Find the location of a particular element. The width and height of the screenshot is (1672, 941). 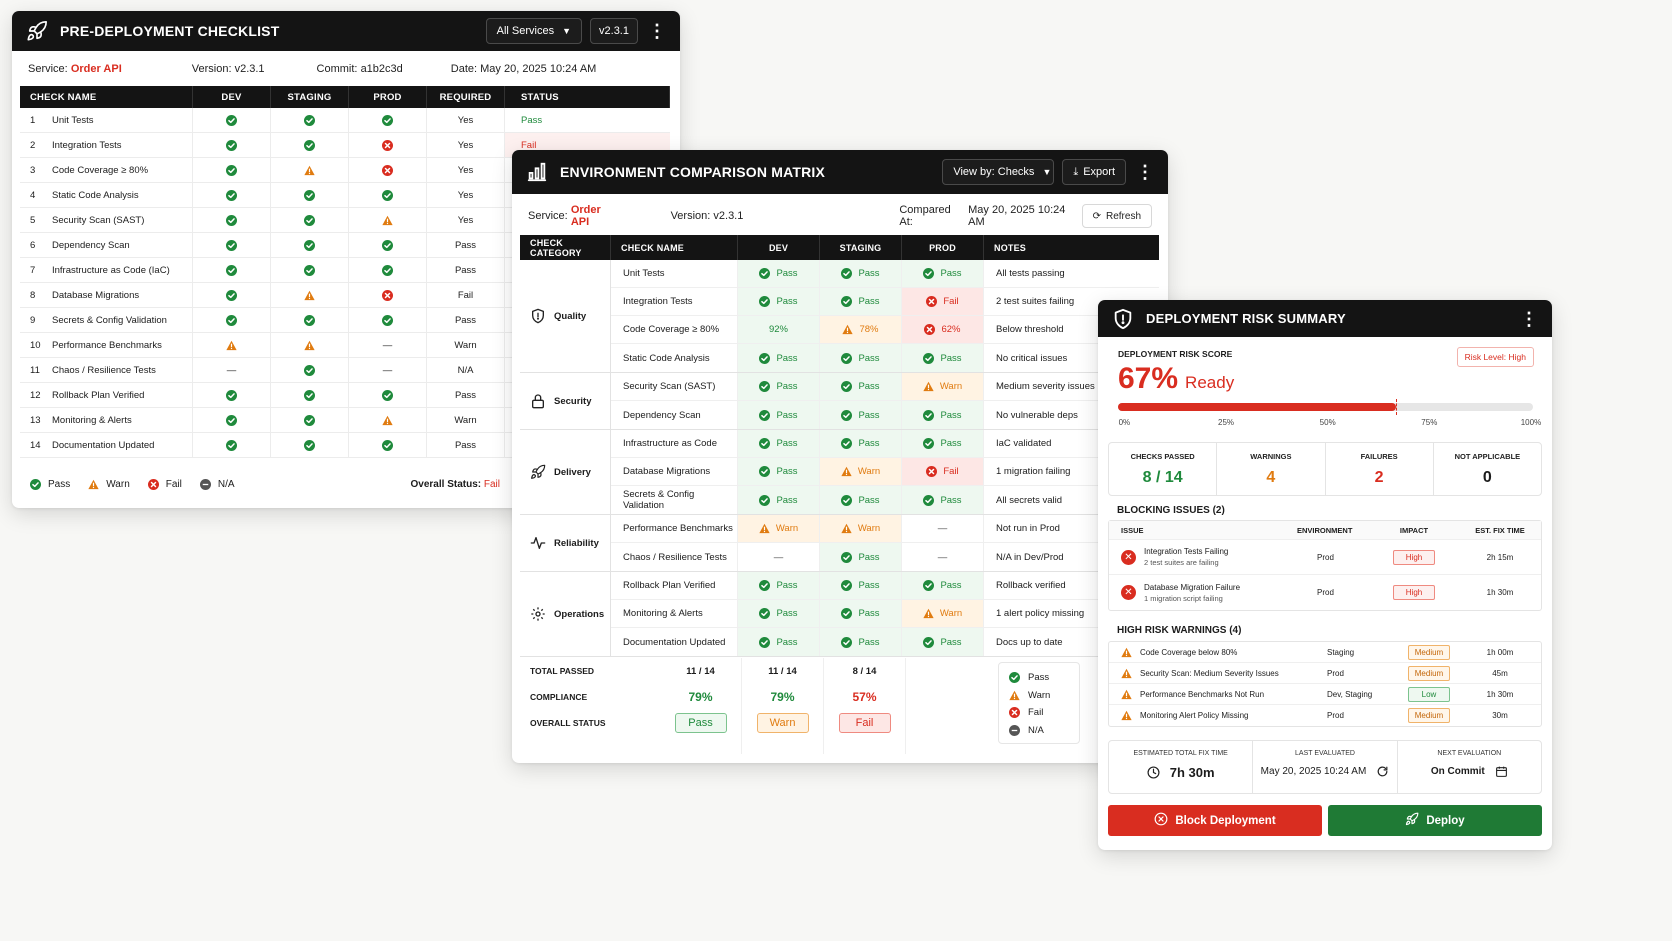

notes-cell: Medium severity issues is located at coordinates (1045, 386).